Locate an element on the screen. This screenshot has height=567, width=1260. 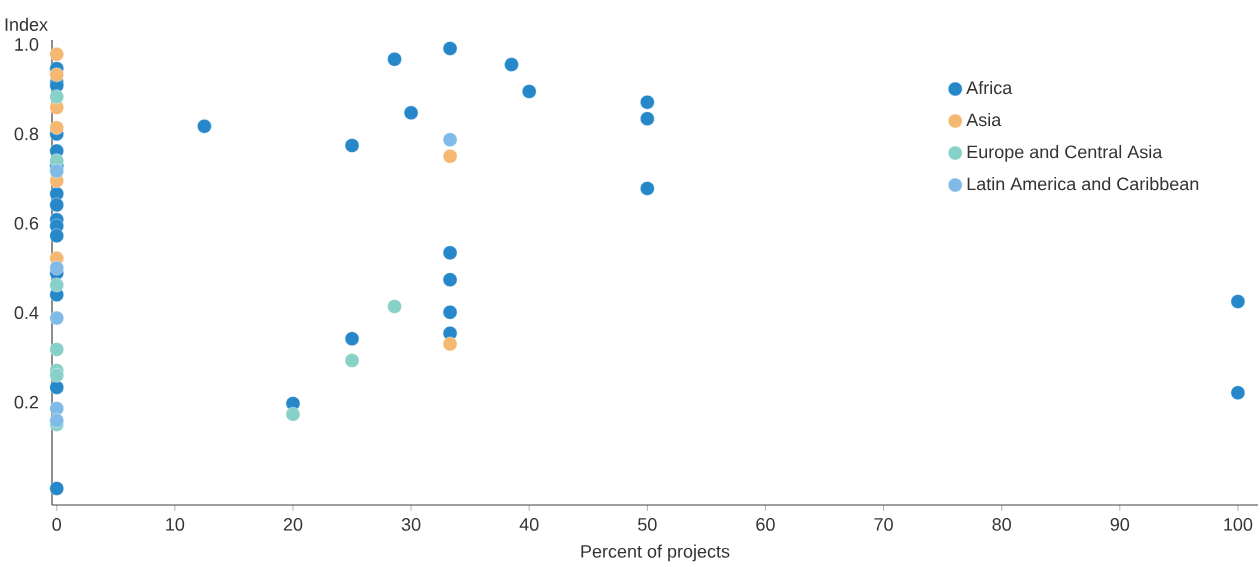
legend-label: Latin America and Caribbean is located at coordinates (1083, 184).